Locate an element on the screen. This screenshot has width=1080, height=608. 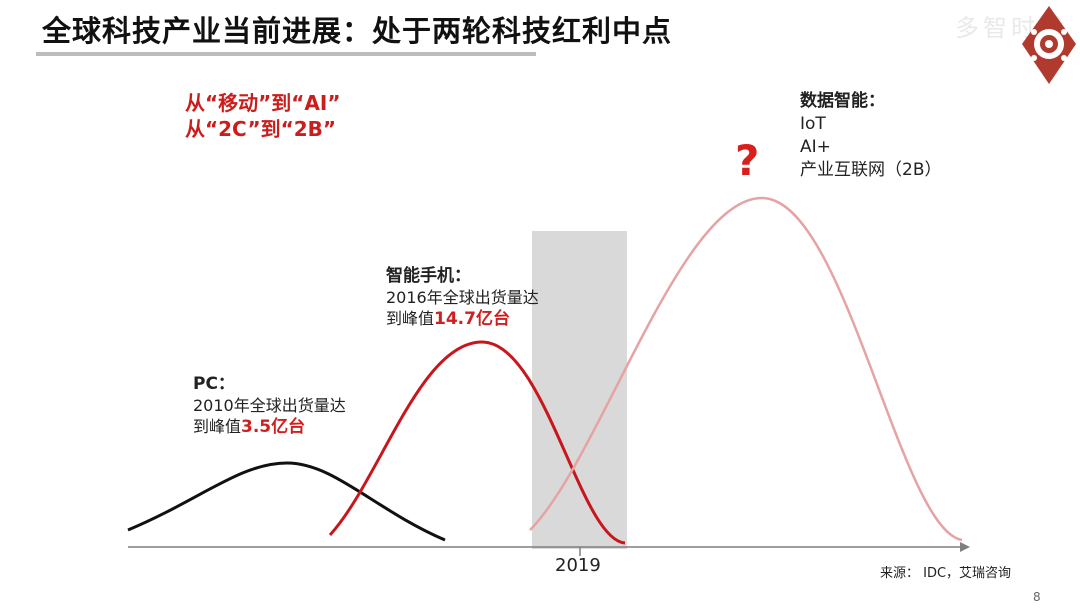
smartphone-desc-line2: 到峰值 is located at coordinates (410, 318).